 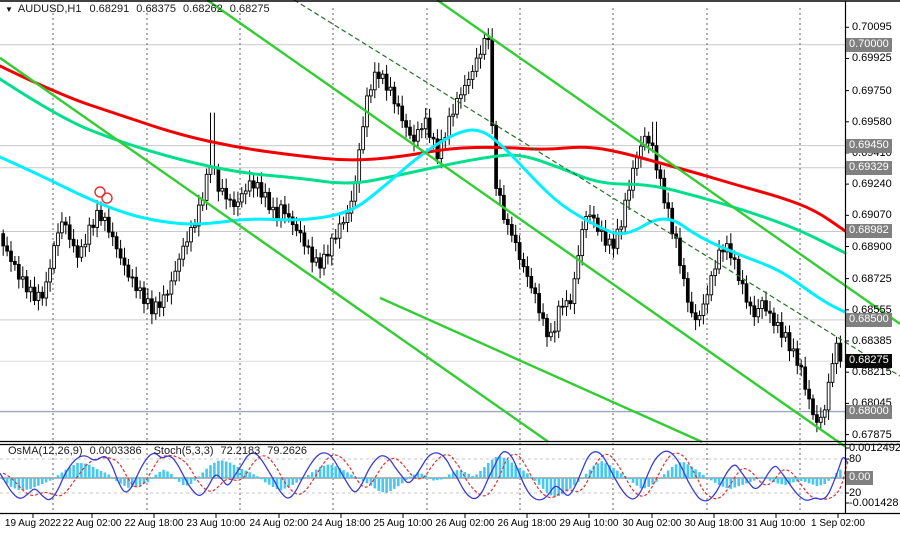 What do you see at coordinates (869, 412) in the screenshot?
I see `level-price-badge: 0.68000` at bounding box center [869, 412].